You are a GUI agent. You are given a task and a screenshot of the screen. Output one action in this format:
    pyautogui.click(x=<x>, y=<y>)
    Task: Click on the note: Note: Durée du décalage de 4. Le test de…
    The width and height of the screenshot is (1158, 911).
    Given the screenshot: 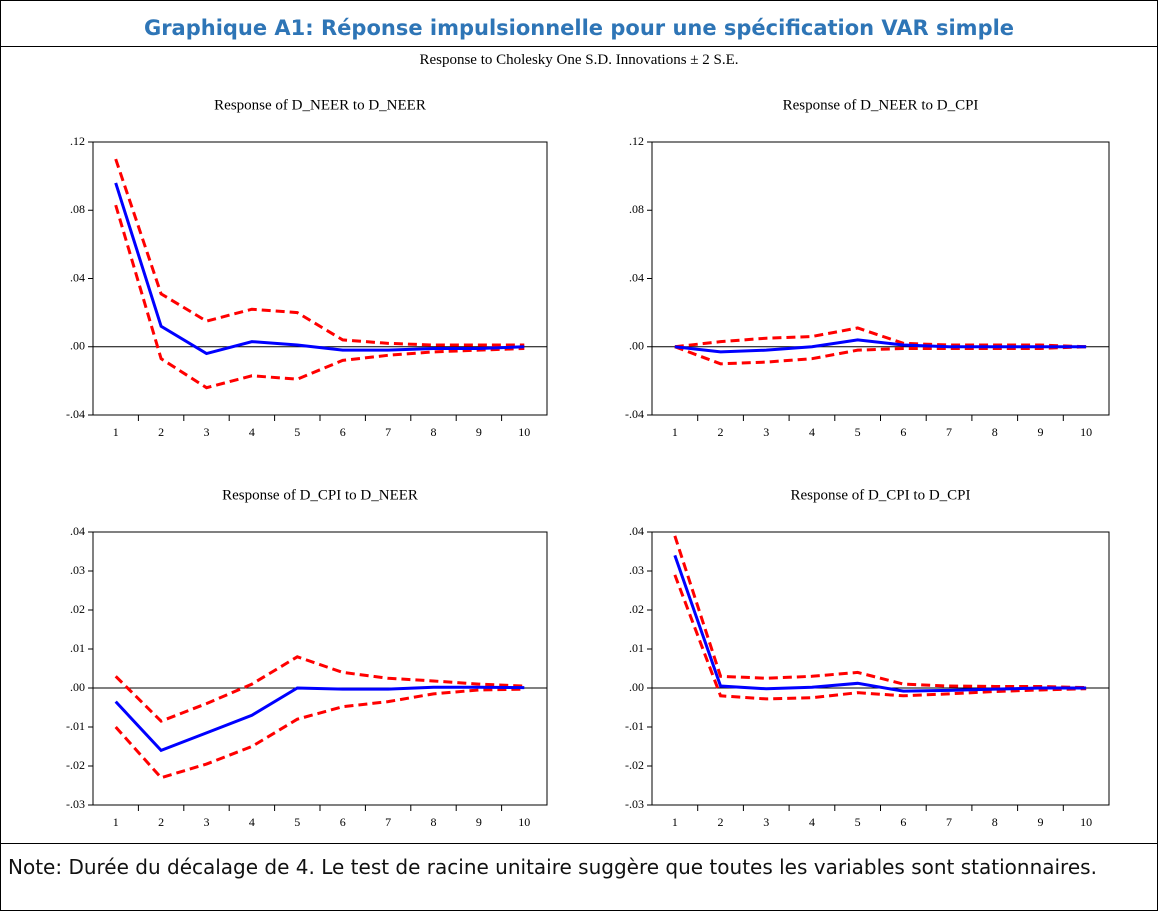 What is the action you would take?
    pyautogui.click(x=552, y=867)
    